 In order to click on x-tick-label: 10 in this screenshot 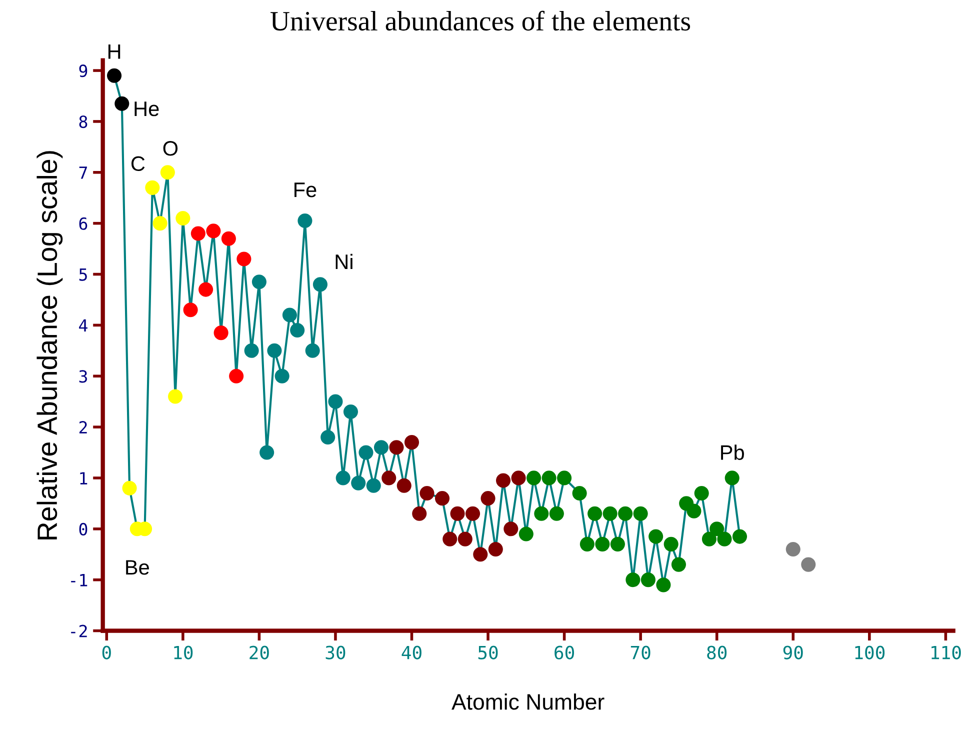, I will do `click(183, 653)`.